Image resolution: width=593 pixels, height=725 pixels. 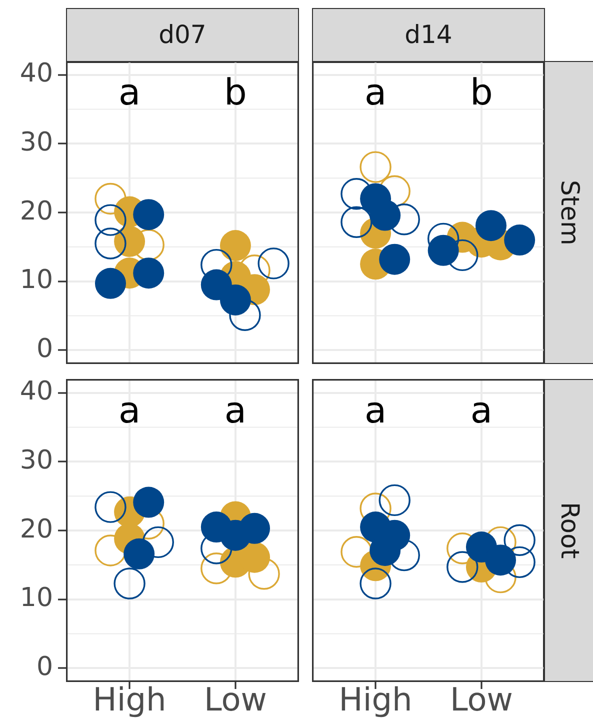 What do you see at coordinates (428, 34) in the screenshot?
I see `chart-title: d14` at bounding box center [428, 34].